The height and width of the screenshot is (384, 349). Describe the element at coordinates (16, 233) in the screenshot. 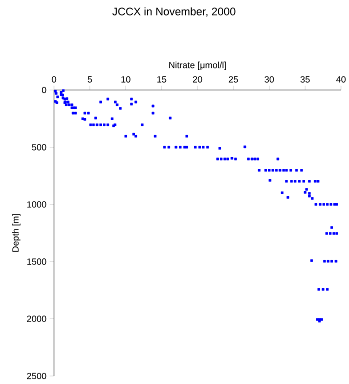

I see `y-axis-title: Depth [m]` at that location.